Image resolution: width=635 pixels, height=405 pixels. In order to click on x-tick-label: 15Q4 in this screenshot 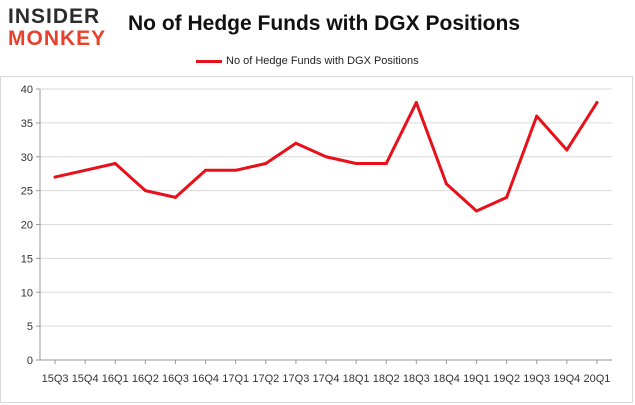, I will do `click(85, 379)`.